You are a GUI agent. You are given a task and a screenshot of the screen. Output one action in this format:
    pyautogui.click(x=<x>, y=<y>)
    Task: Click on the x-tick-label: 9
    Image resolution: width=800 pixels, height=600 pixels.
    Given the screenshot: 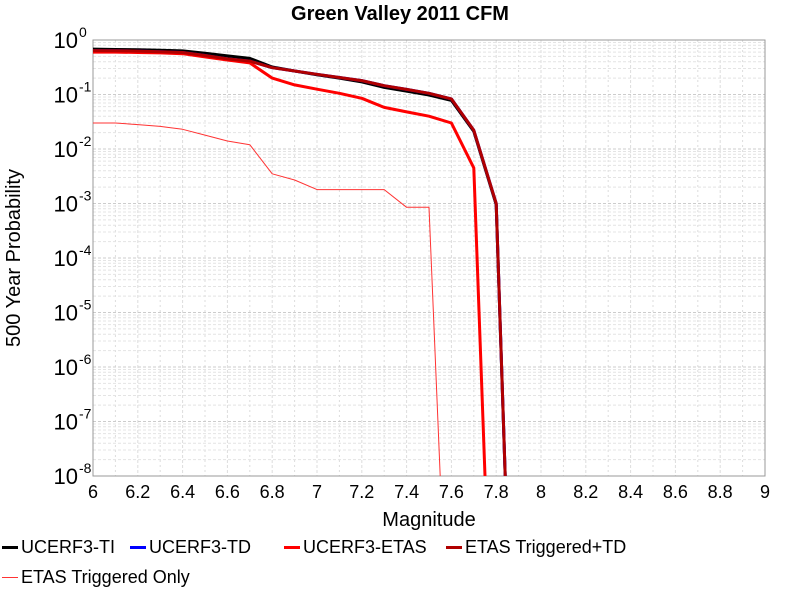 What is the action you would take?
    pyautogui.click(x=765, y=492)
    